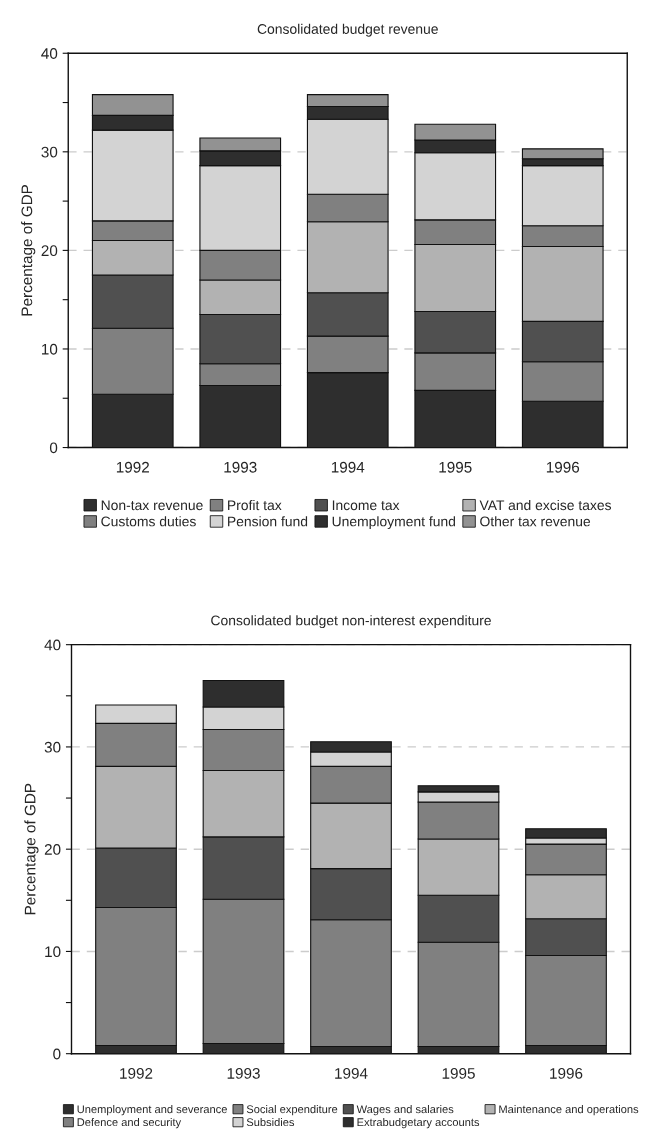  I want to click on chart-title: Consolidated budget non-interest expenditure, so click(351, 622).